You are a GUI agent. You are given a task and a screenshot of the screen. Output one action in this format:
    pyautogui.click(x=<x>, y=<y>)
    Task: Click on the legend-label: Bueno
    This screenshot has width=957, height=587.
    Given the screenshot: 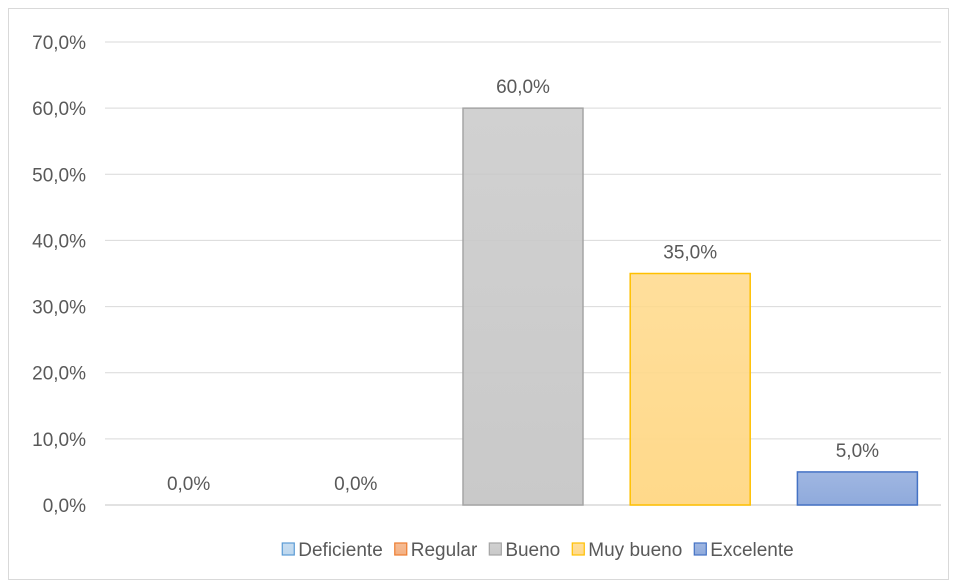 What is the action you would take?
    pyautogui.click(x=532, y=550)
    